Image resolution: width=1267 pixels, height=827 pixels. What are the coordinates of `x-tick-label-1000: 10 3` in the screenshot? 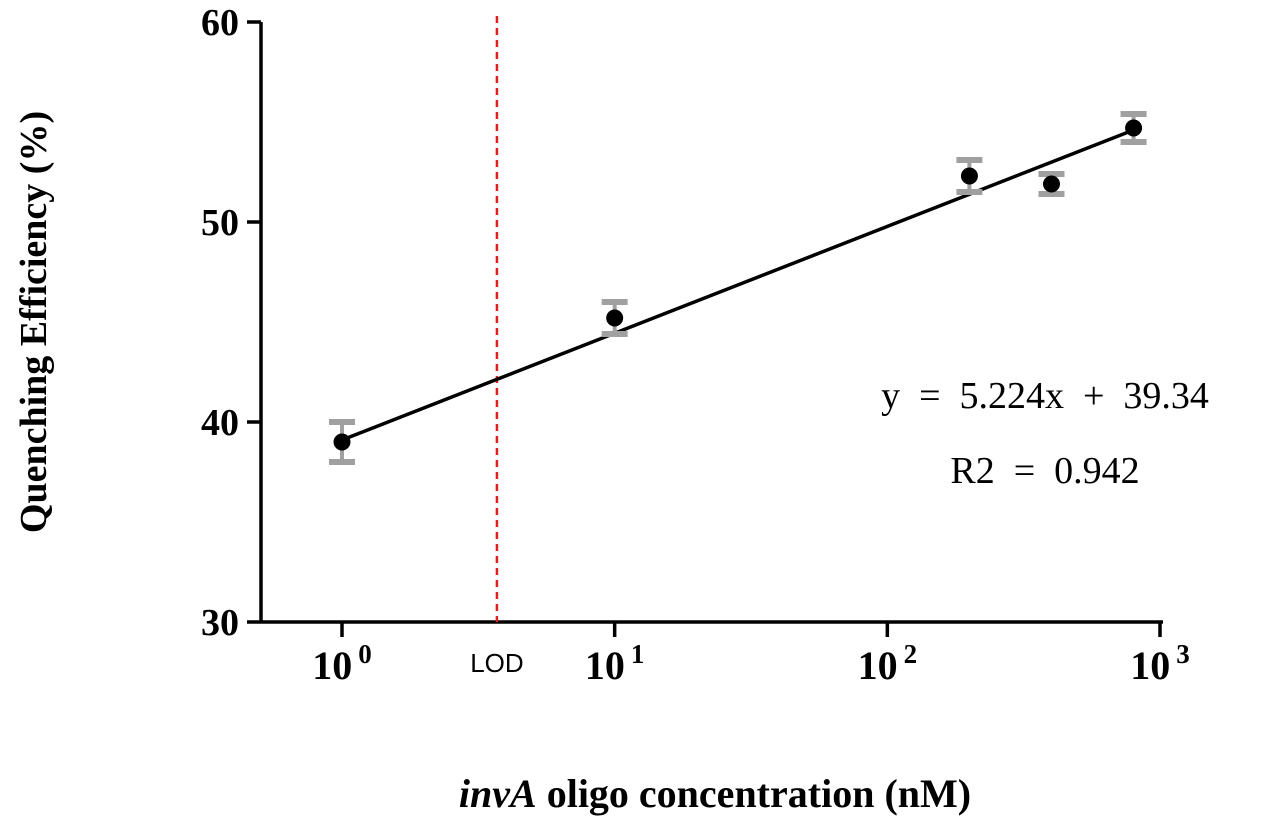 It's located at (1160, 663).